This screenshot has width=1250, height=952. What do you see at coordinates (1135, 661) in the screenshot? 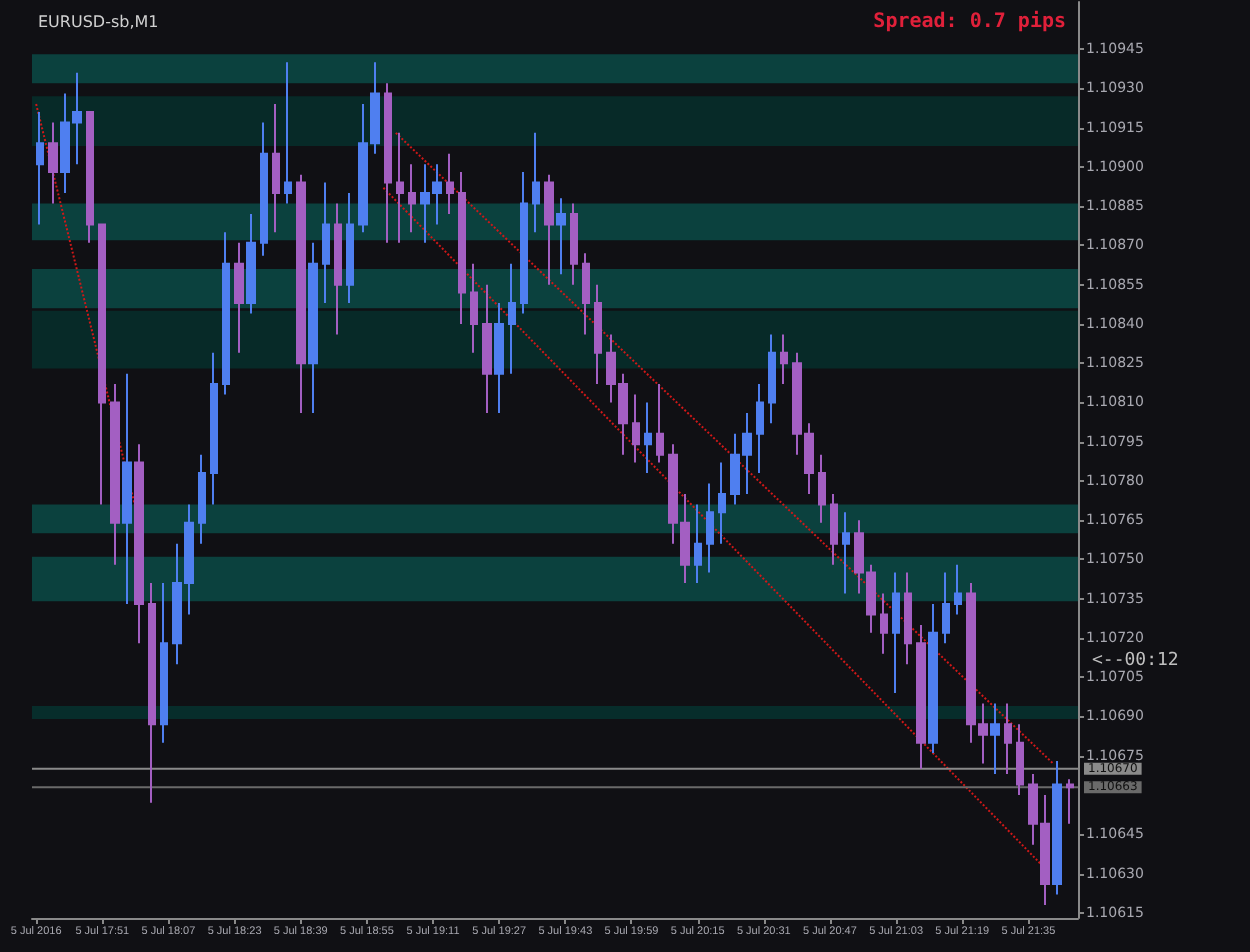
I see `text: <--00:12` at bounding box center [1135, 661].